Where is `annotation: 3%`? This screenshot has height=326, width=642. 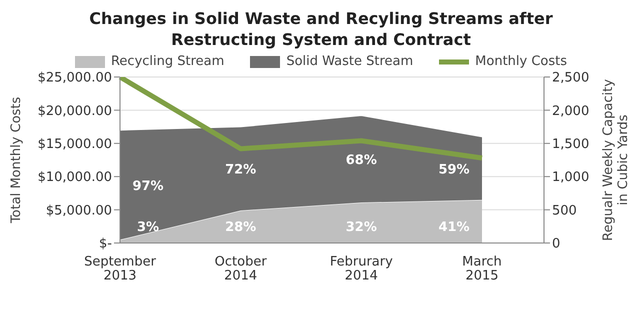 annotation: 3% is located at coordinates (148, 227).